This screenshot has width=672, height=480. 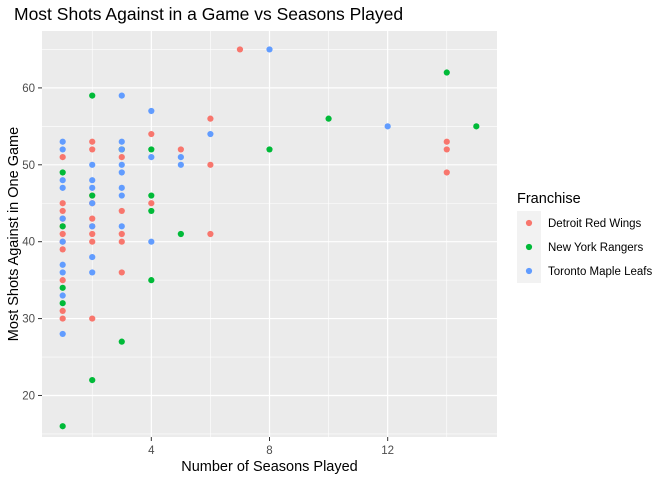 I want to click on y-axis: 20 30 40 50 60, so click(x=32, y=242).